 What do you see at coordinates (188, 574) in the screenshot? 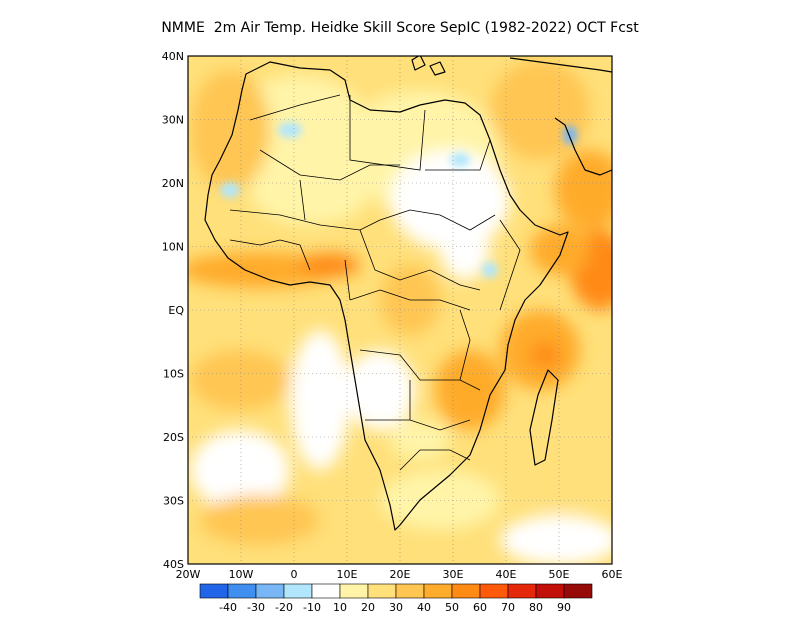
I see `lon-label: 20W` at bounding box center [188, 574].